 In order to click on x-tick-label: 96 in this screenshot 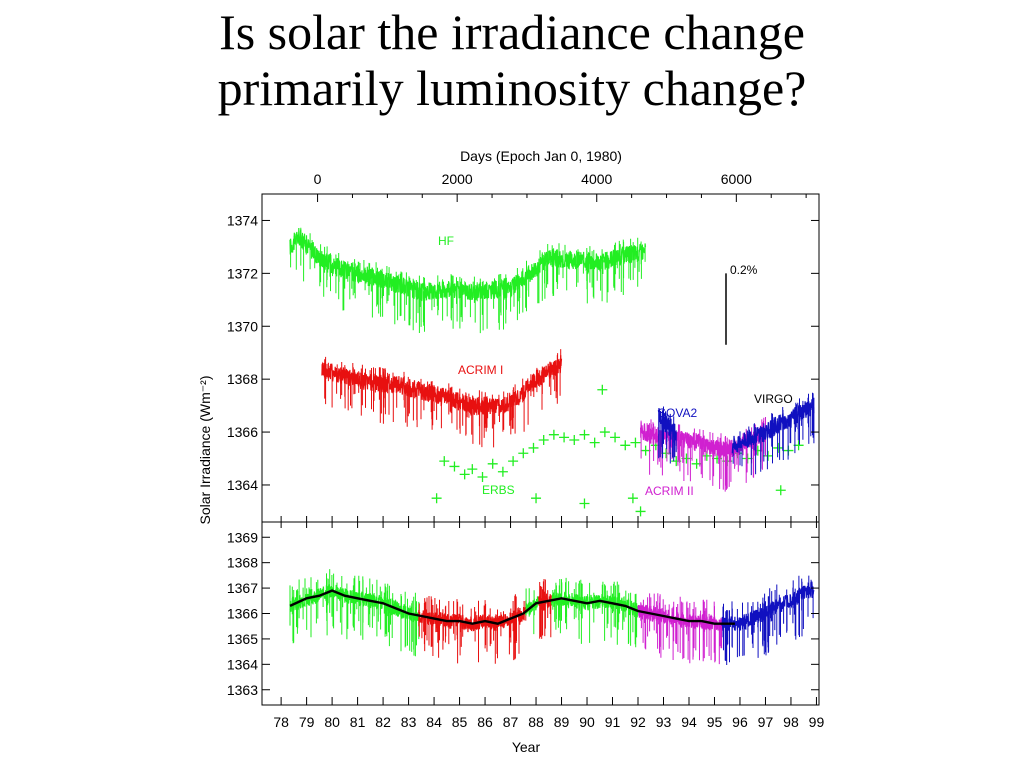, I will do `click(740, 722)`.